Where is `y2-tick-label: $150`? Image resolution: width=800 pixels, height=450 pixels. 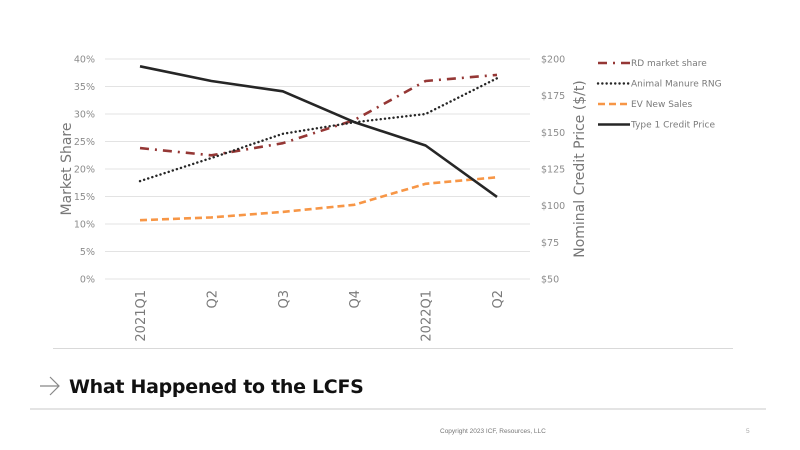
y2-tick-label: $150 is located at coordinates (553, 133).